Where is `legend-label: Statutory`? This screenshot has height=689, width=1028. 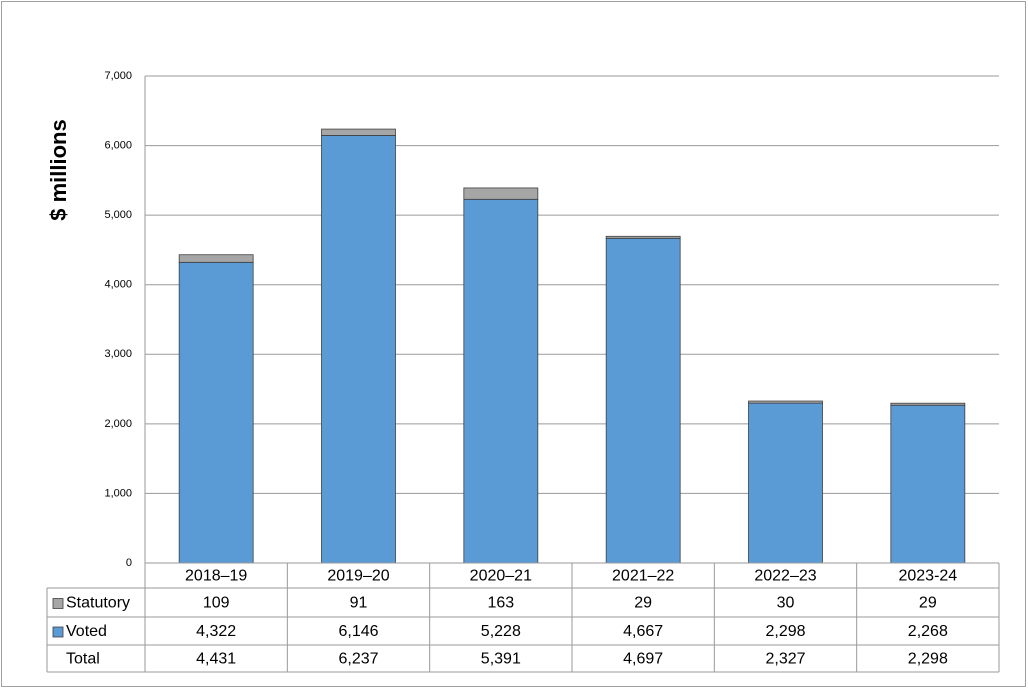
legend-label: Statutory is located at coordinates (98, 603).